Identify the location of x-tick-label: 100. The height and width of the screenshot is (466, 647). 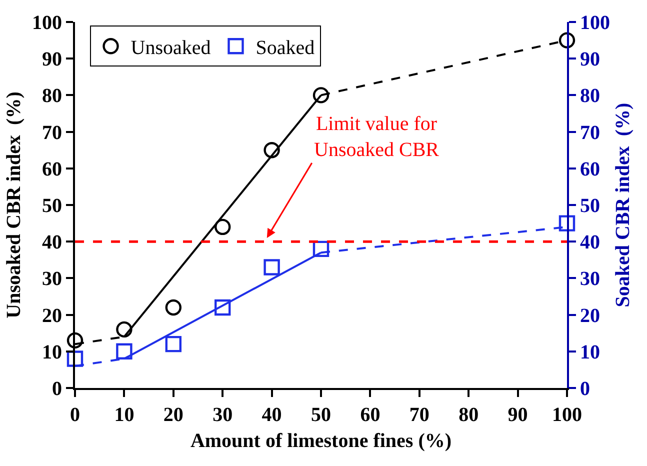
(567, 415).